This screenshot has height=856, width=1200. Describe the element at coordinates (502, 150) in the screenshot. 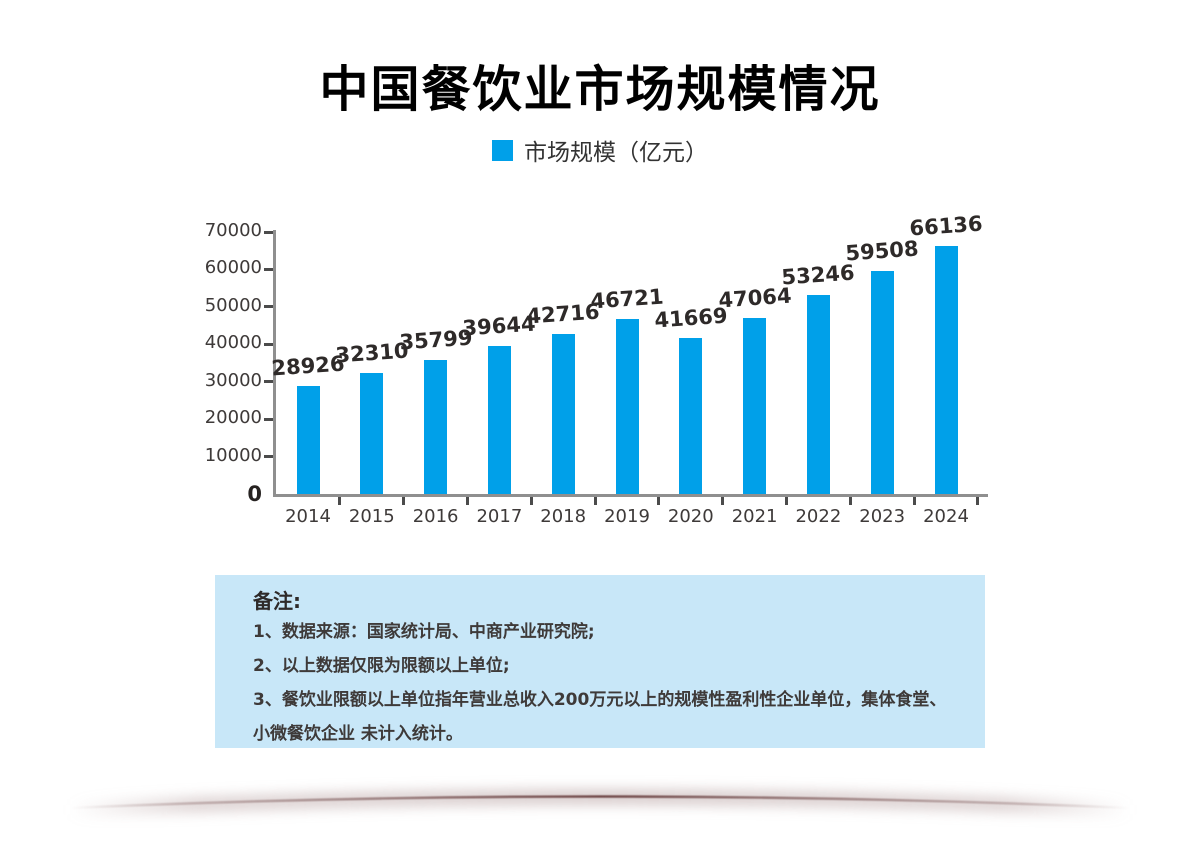

I see `legend-color-swatch` at that location.